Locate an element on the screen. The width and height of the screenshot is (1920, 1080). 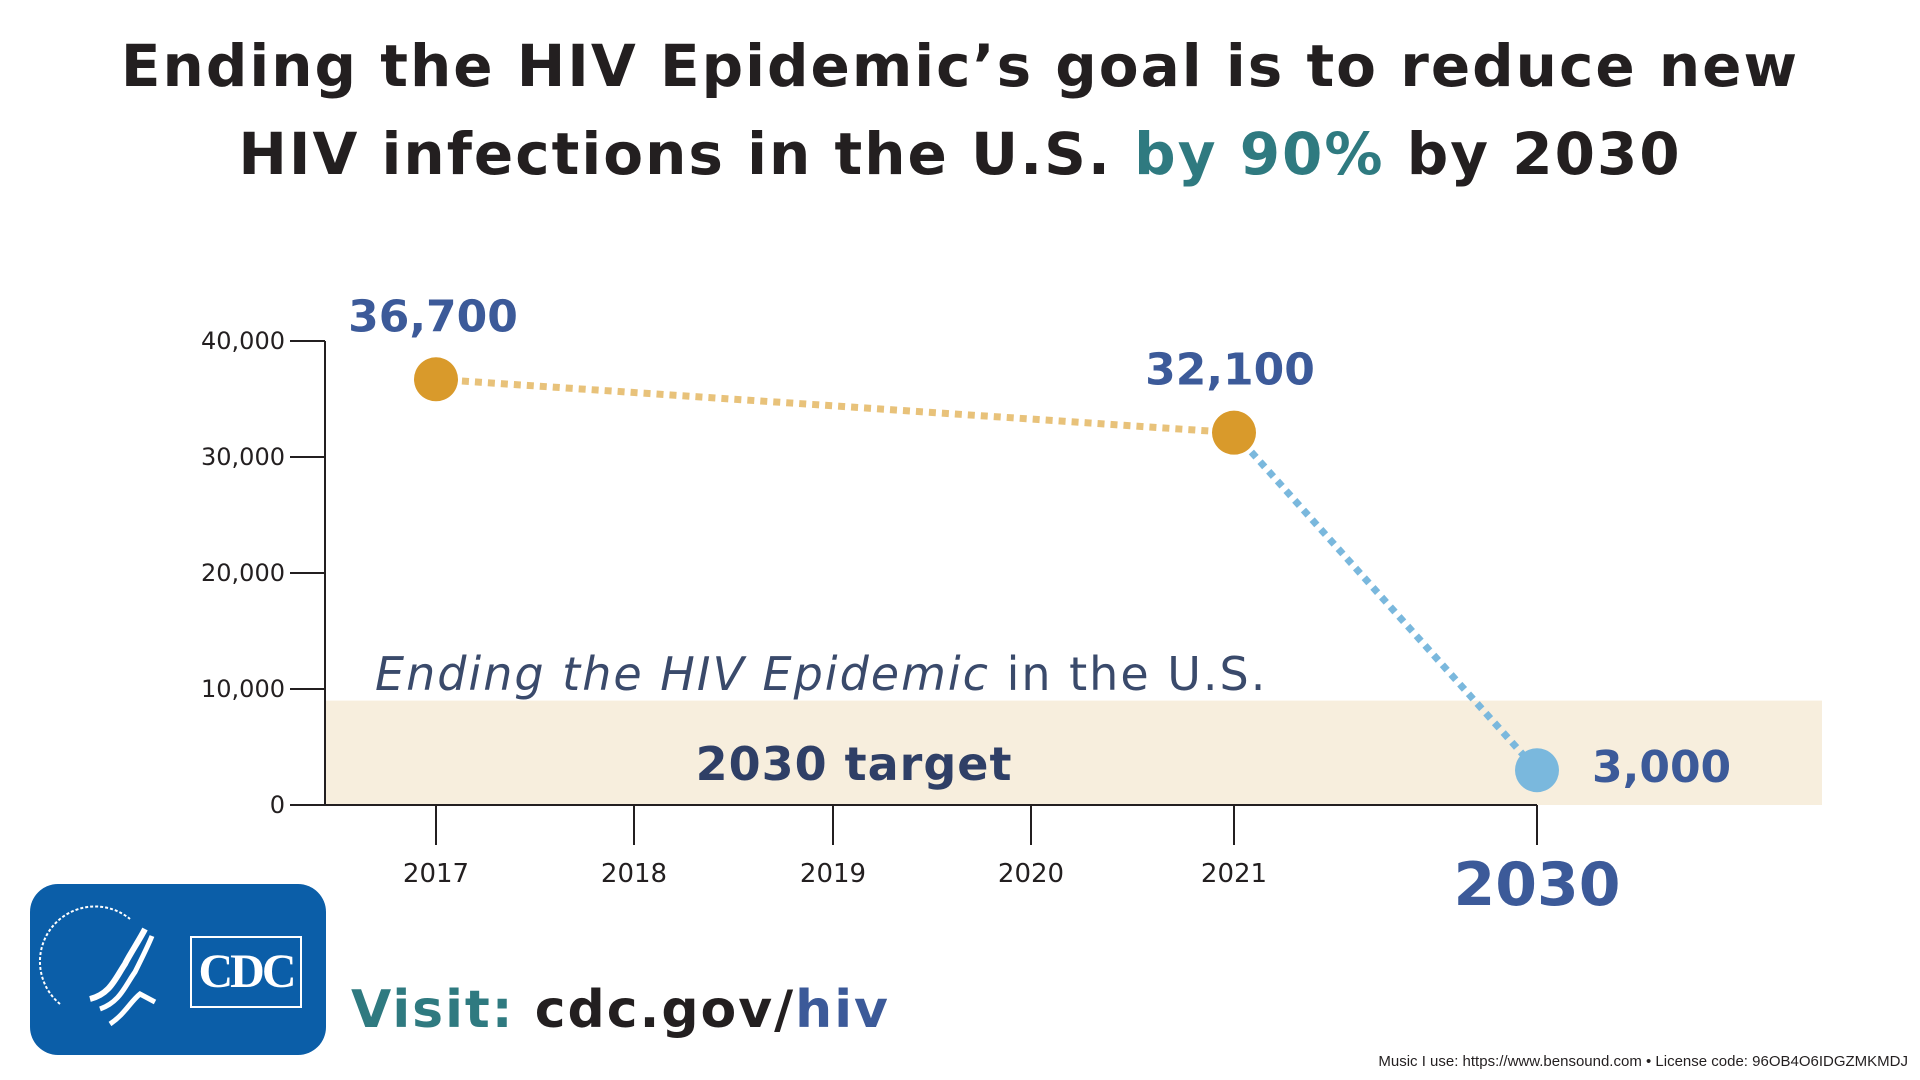
annotation-italic: Ending the HIV Epidemic is located at coordinates (691, 674).